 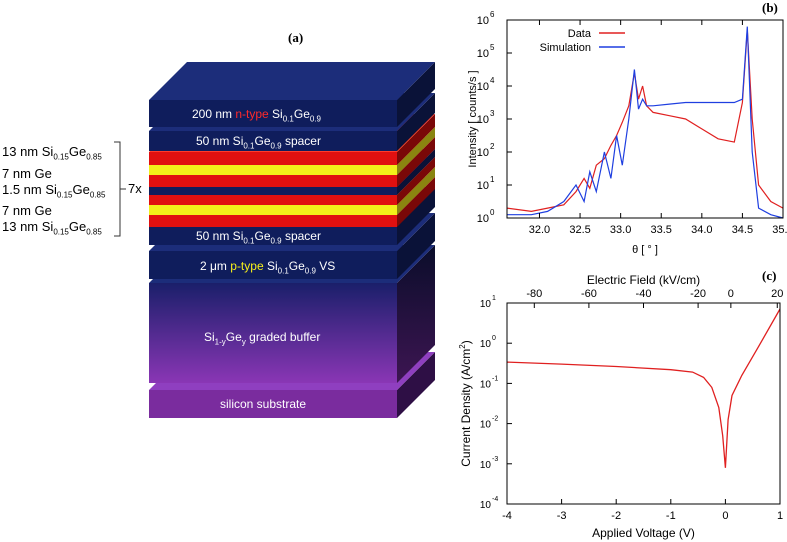 What do you see at coordinates (465, 403) in the screenshot?
I see `y-axis-label: Current Density (A/cm2)` at bounding box center [465, 403].